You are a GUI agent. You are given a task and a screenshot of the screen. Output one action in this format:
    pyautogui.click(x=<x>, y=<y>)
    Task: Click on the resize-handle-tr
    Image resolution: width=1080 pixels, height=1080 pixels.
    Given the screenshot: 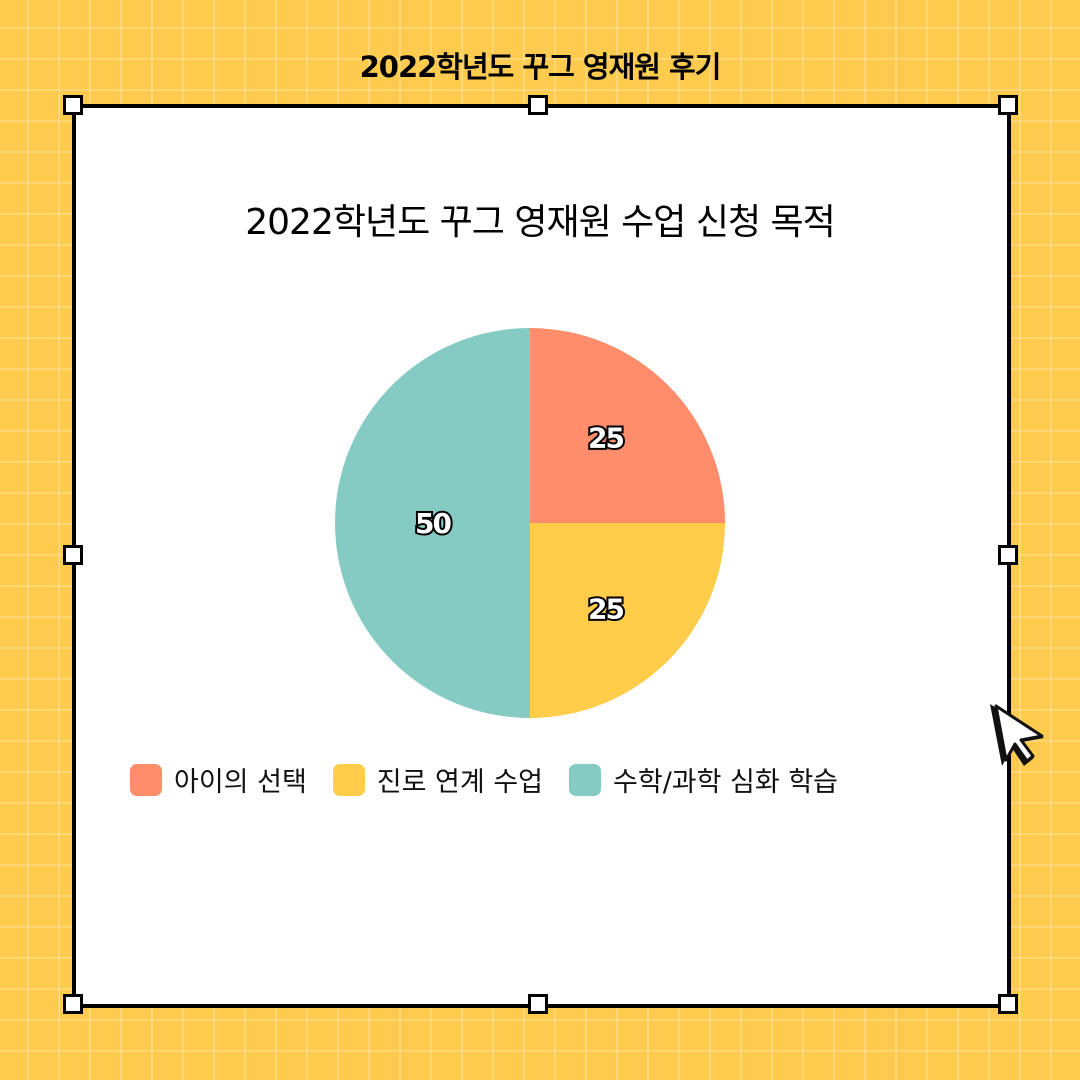 What is the action you would take?
    pyautogui.click(x=1008, y=105)
    